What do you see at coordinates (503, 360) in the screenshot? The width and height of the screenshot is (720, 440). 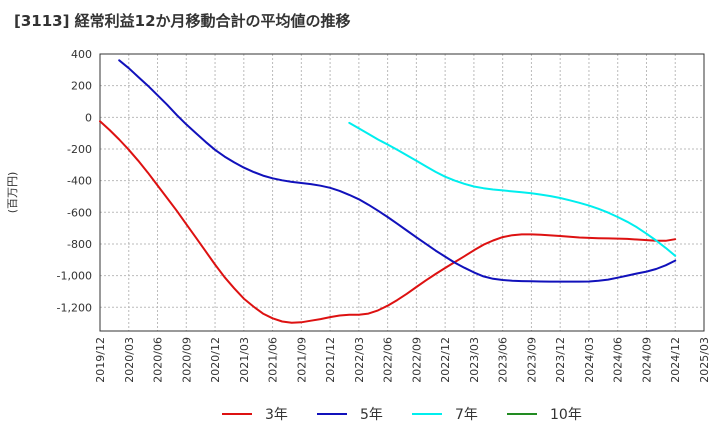 I see `x-tick-label: 2023/06` at bounding box center [503, 360].